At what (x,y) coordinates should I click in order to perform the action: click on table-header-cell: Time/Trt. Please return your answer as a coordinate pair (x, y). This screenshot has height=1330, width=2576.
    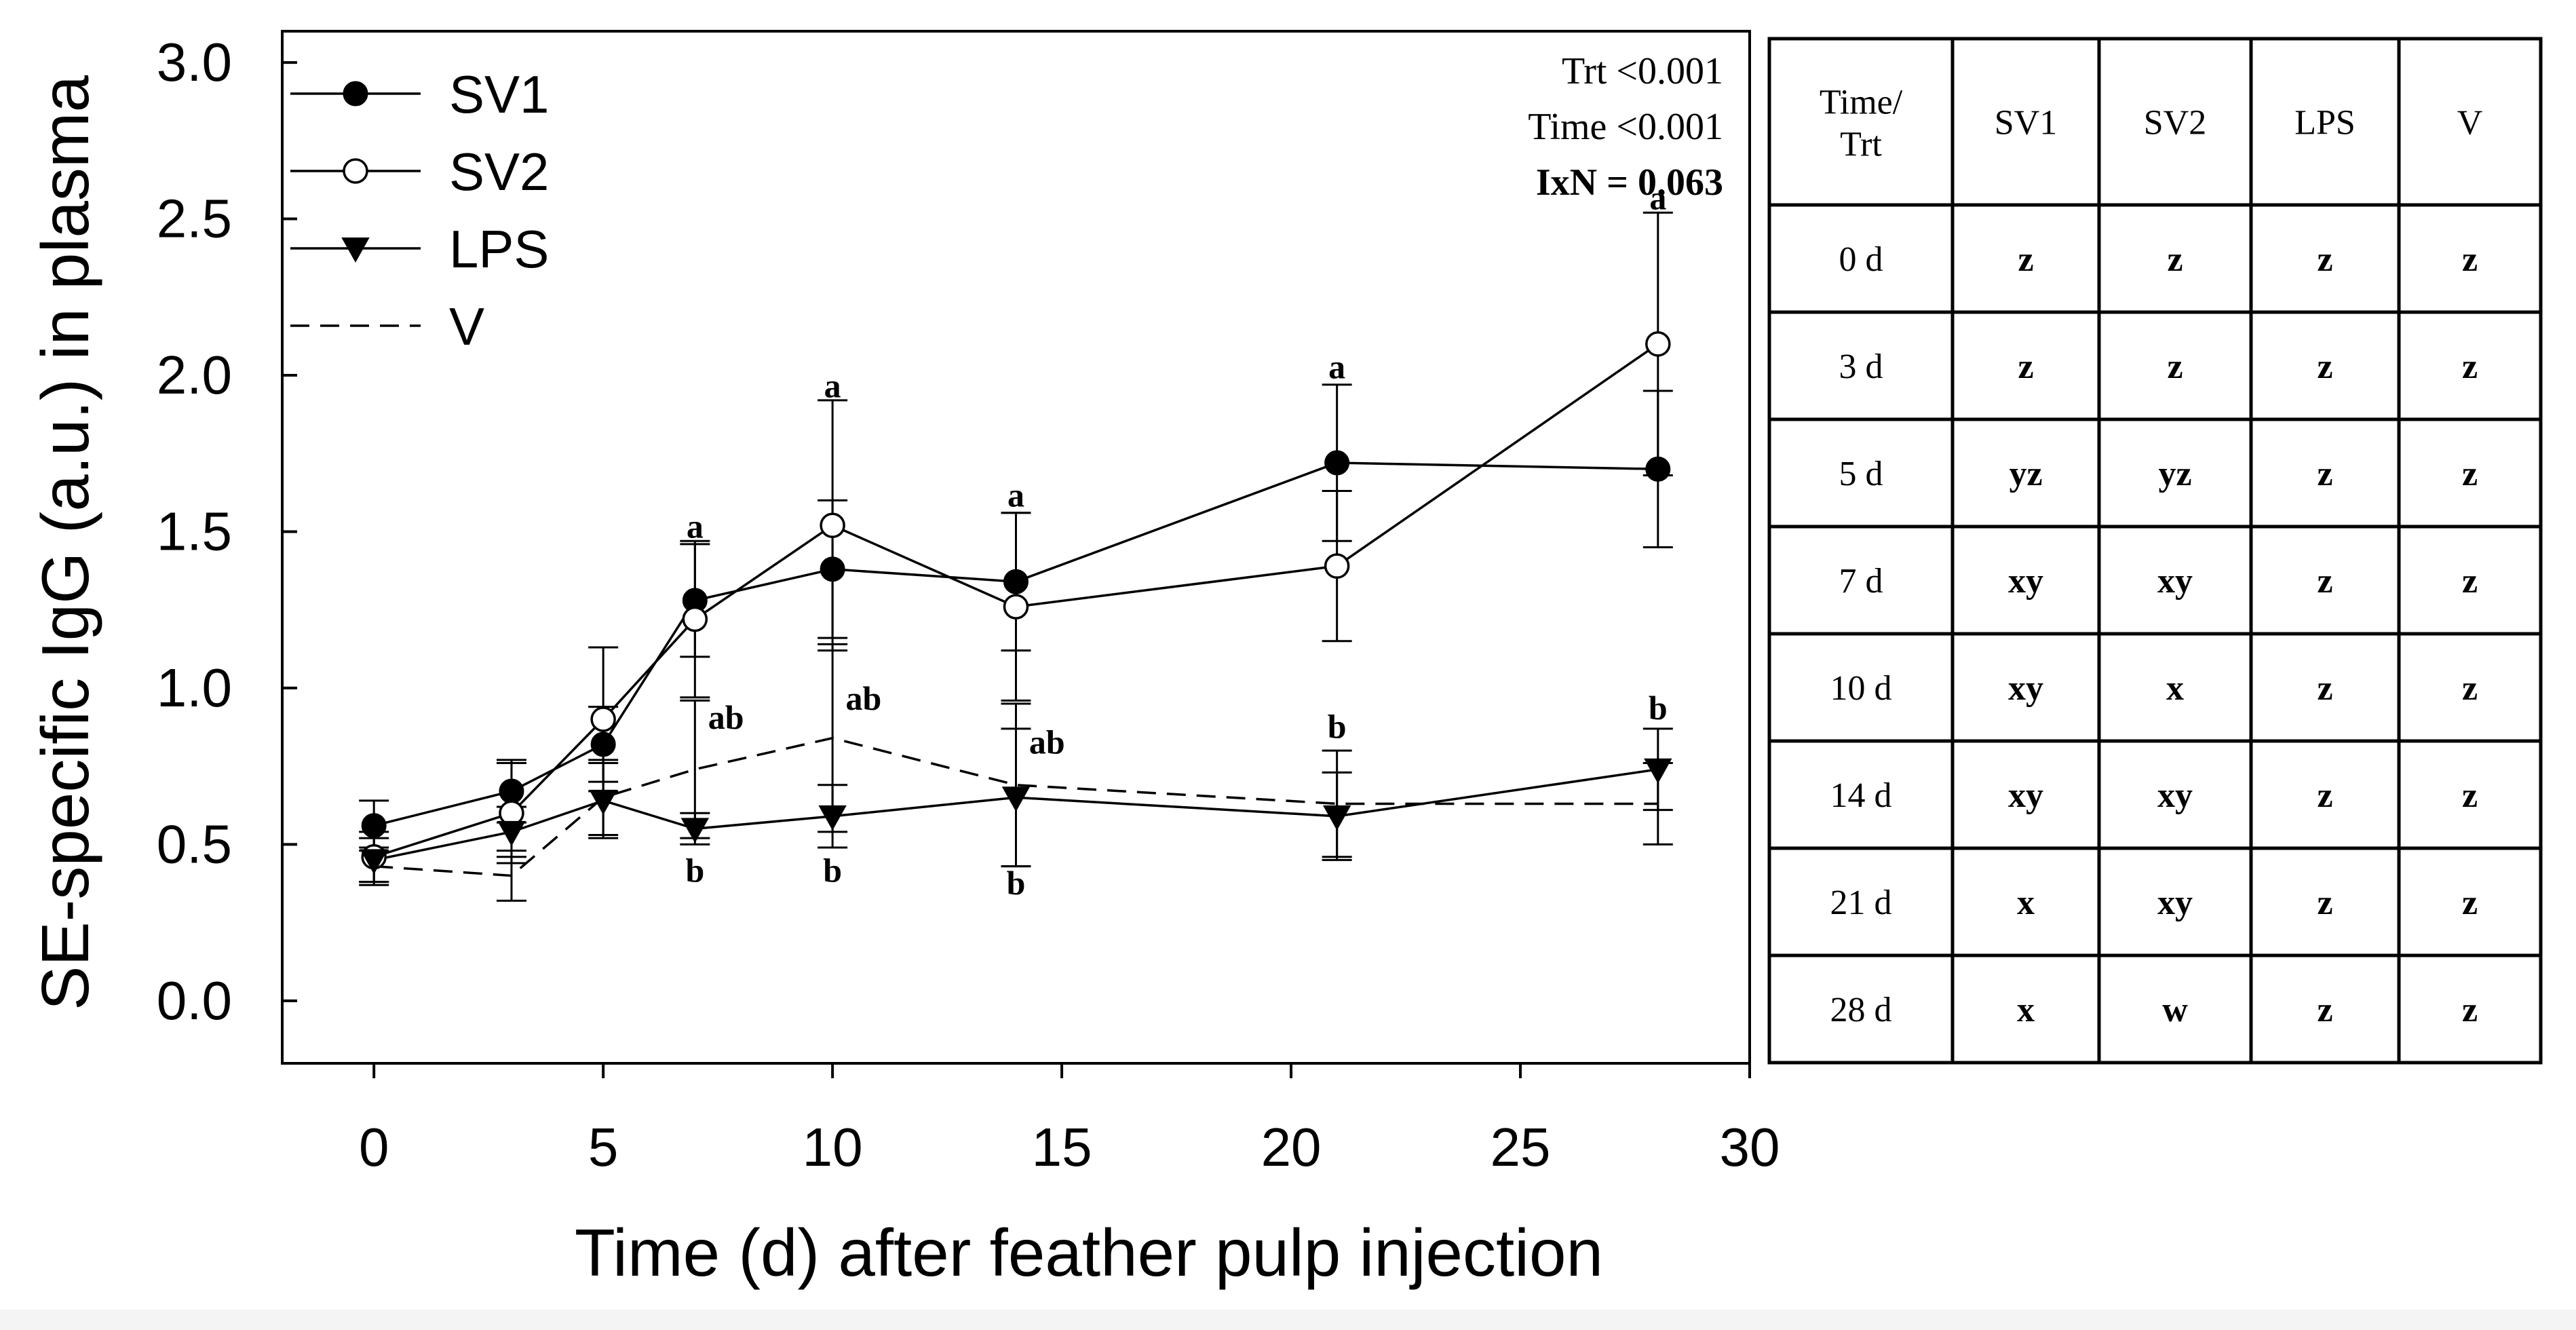
    Looking at the image, I should click on (1862, 123).